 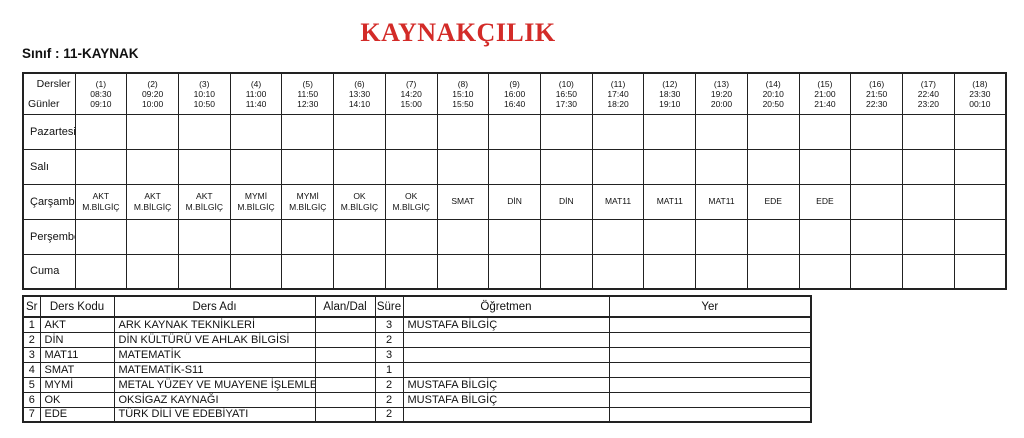 What do you see at coordinates (31, 339) in the screenshot?
I see `lesson-sr: 2` at bounding box center [31, 339].